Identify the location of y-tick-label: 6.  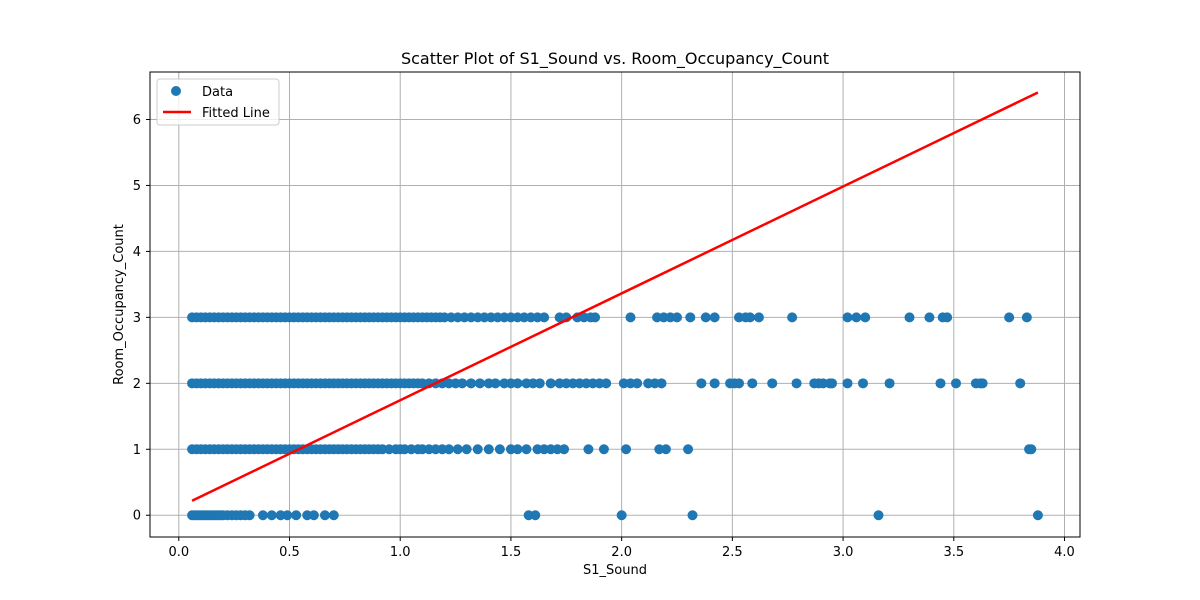
(137, 120).